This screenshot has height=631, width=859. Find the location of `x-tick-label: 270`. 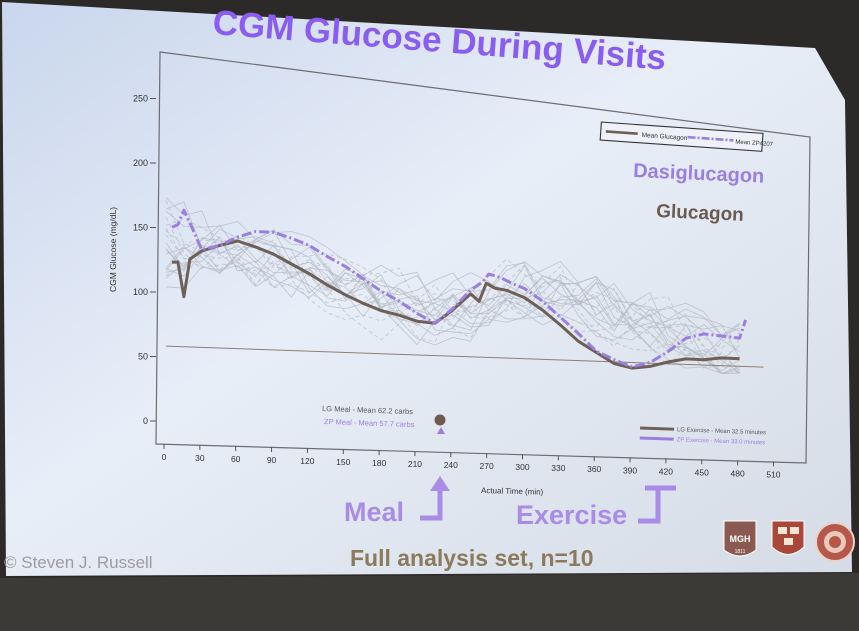

x-tick-label: 270 is located at coordinates (487, 466).